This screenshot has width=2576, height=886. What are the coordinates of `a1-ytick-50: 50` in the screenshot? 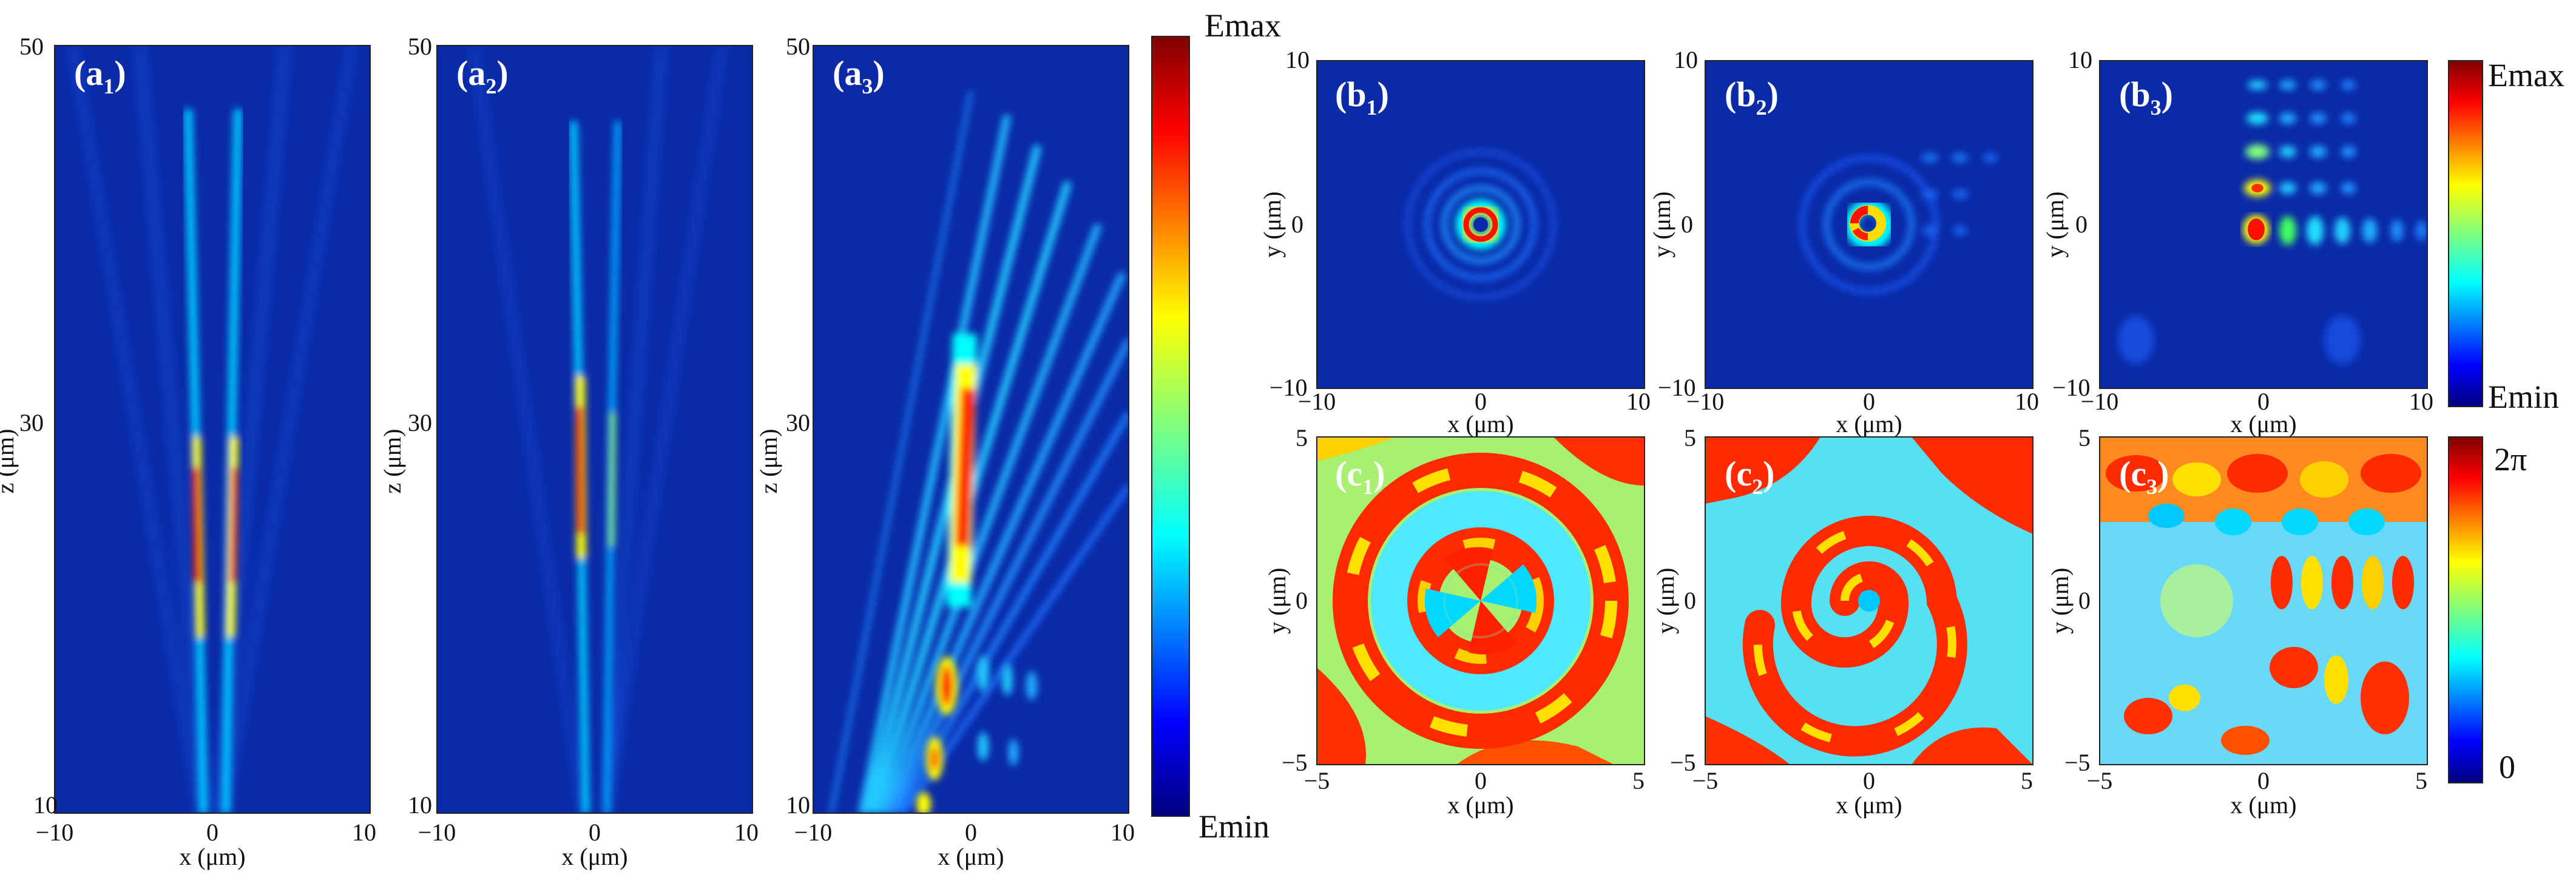 It's located at (31, 46).